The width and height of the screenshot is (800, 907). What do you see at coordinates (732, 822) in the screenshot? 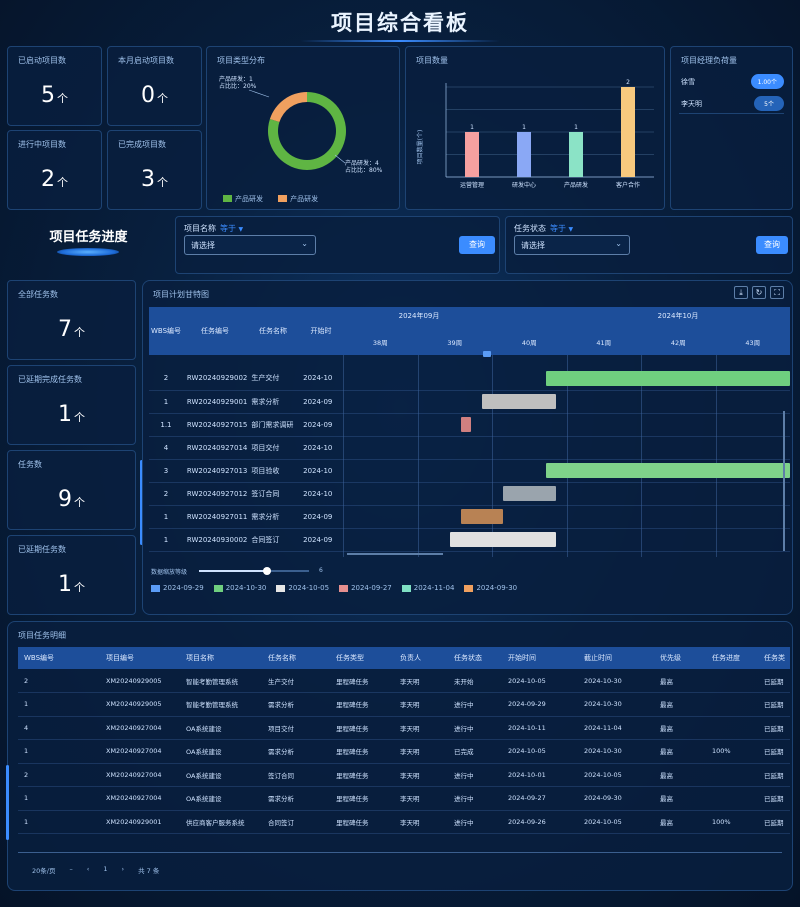
I see `table-cell: 100%` at bounding box center [732, 822].